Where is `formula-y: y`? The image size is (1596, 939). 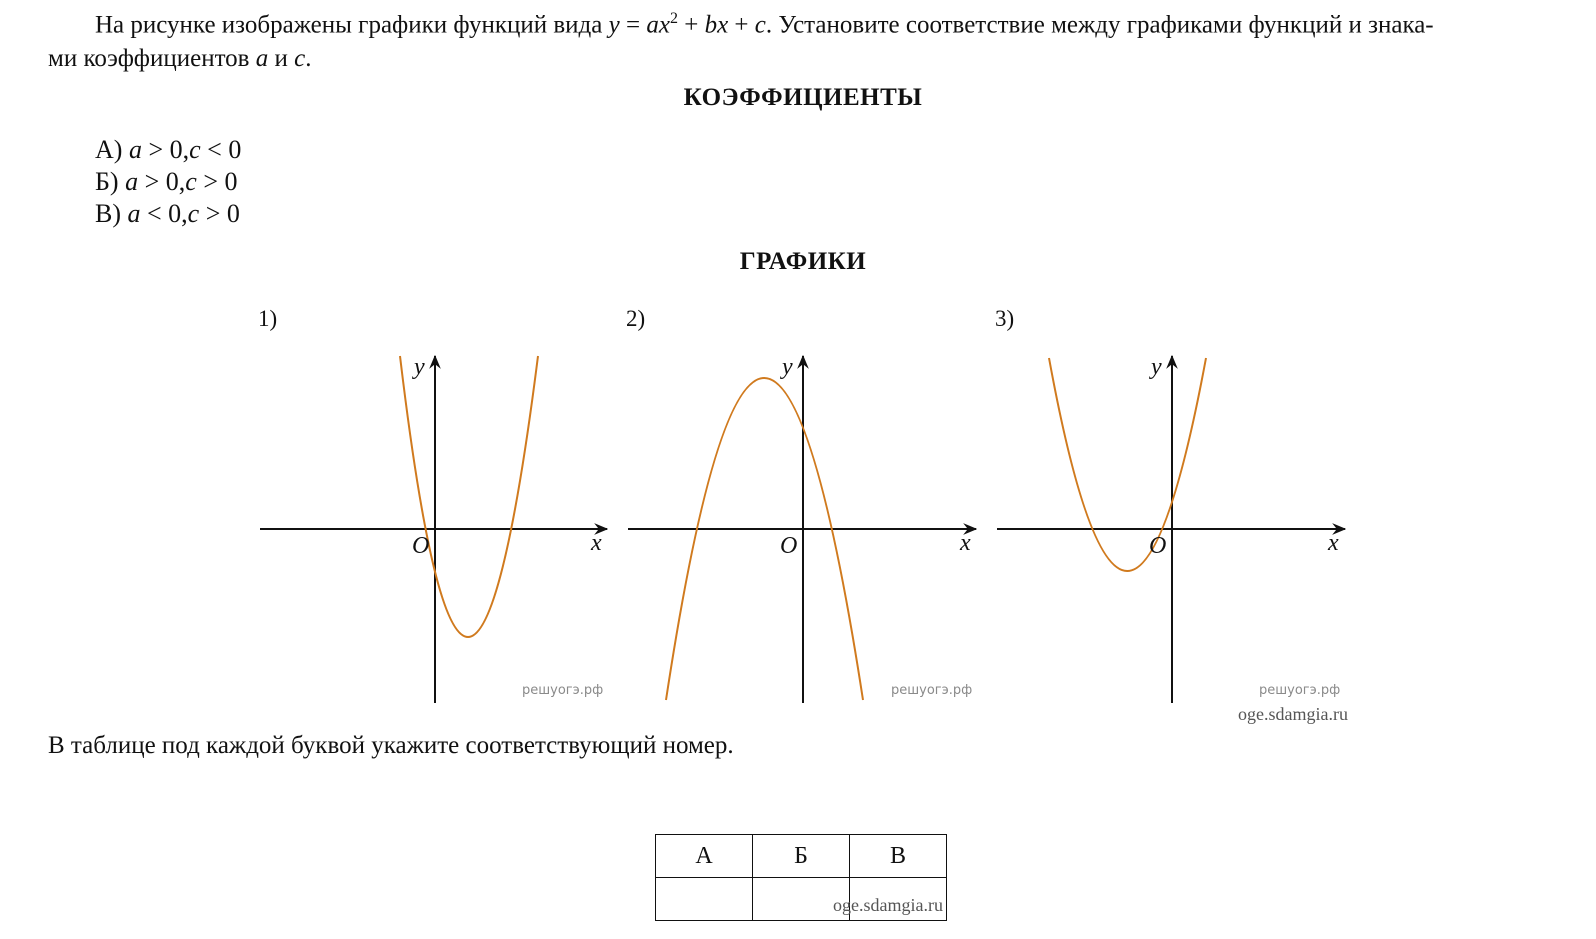
formula-y: y is located at coordinates (614, 25).